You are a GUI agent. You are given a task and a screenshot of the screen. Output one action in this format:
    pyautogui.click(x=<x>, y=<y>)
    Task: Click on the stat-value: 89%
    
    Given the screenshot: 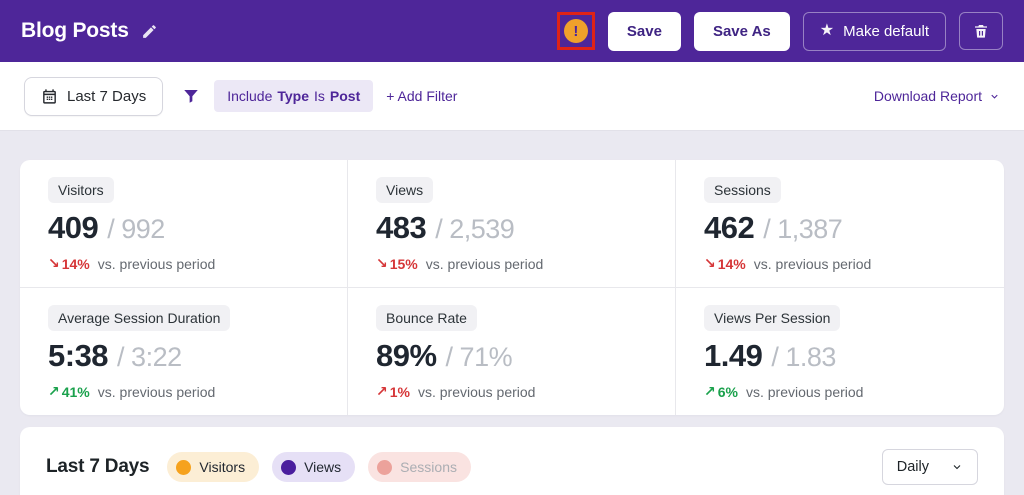 What is the action you would take?
    pyautogui.click(x=406, y=355)
    